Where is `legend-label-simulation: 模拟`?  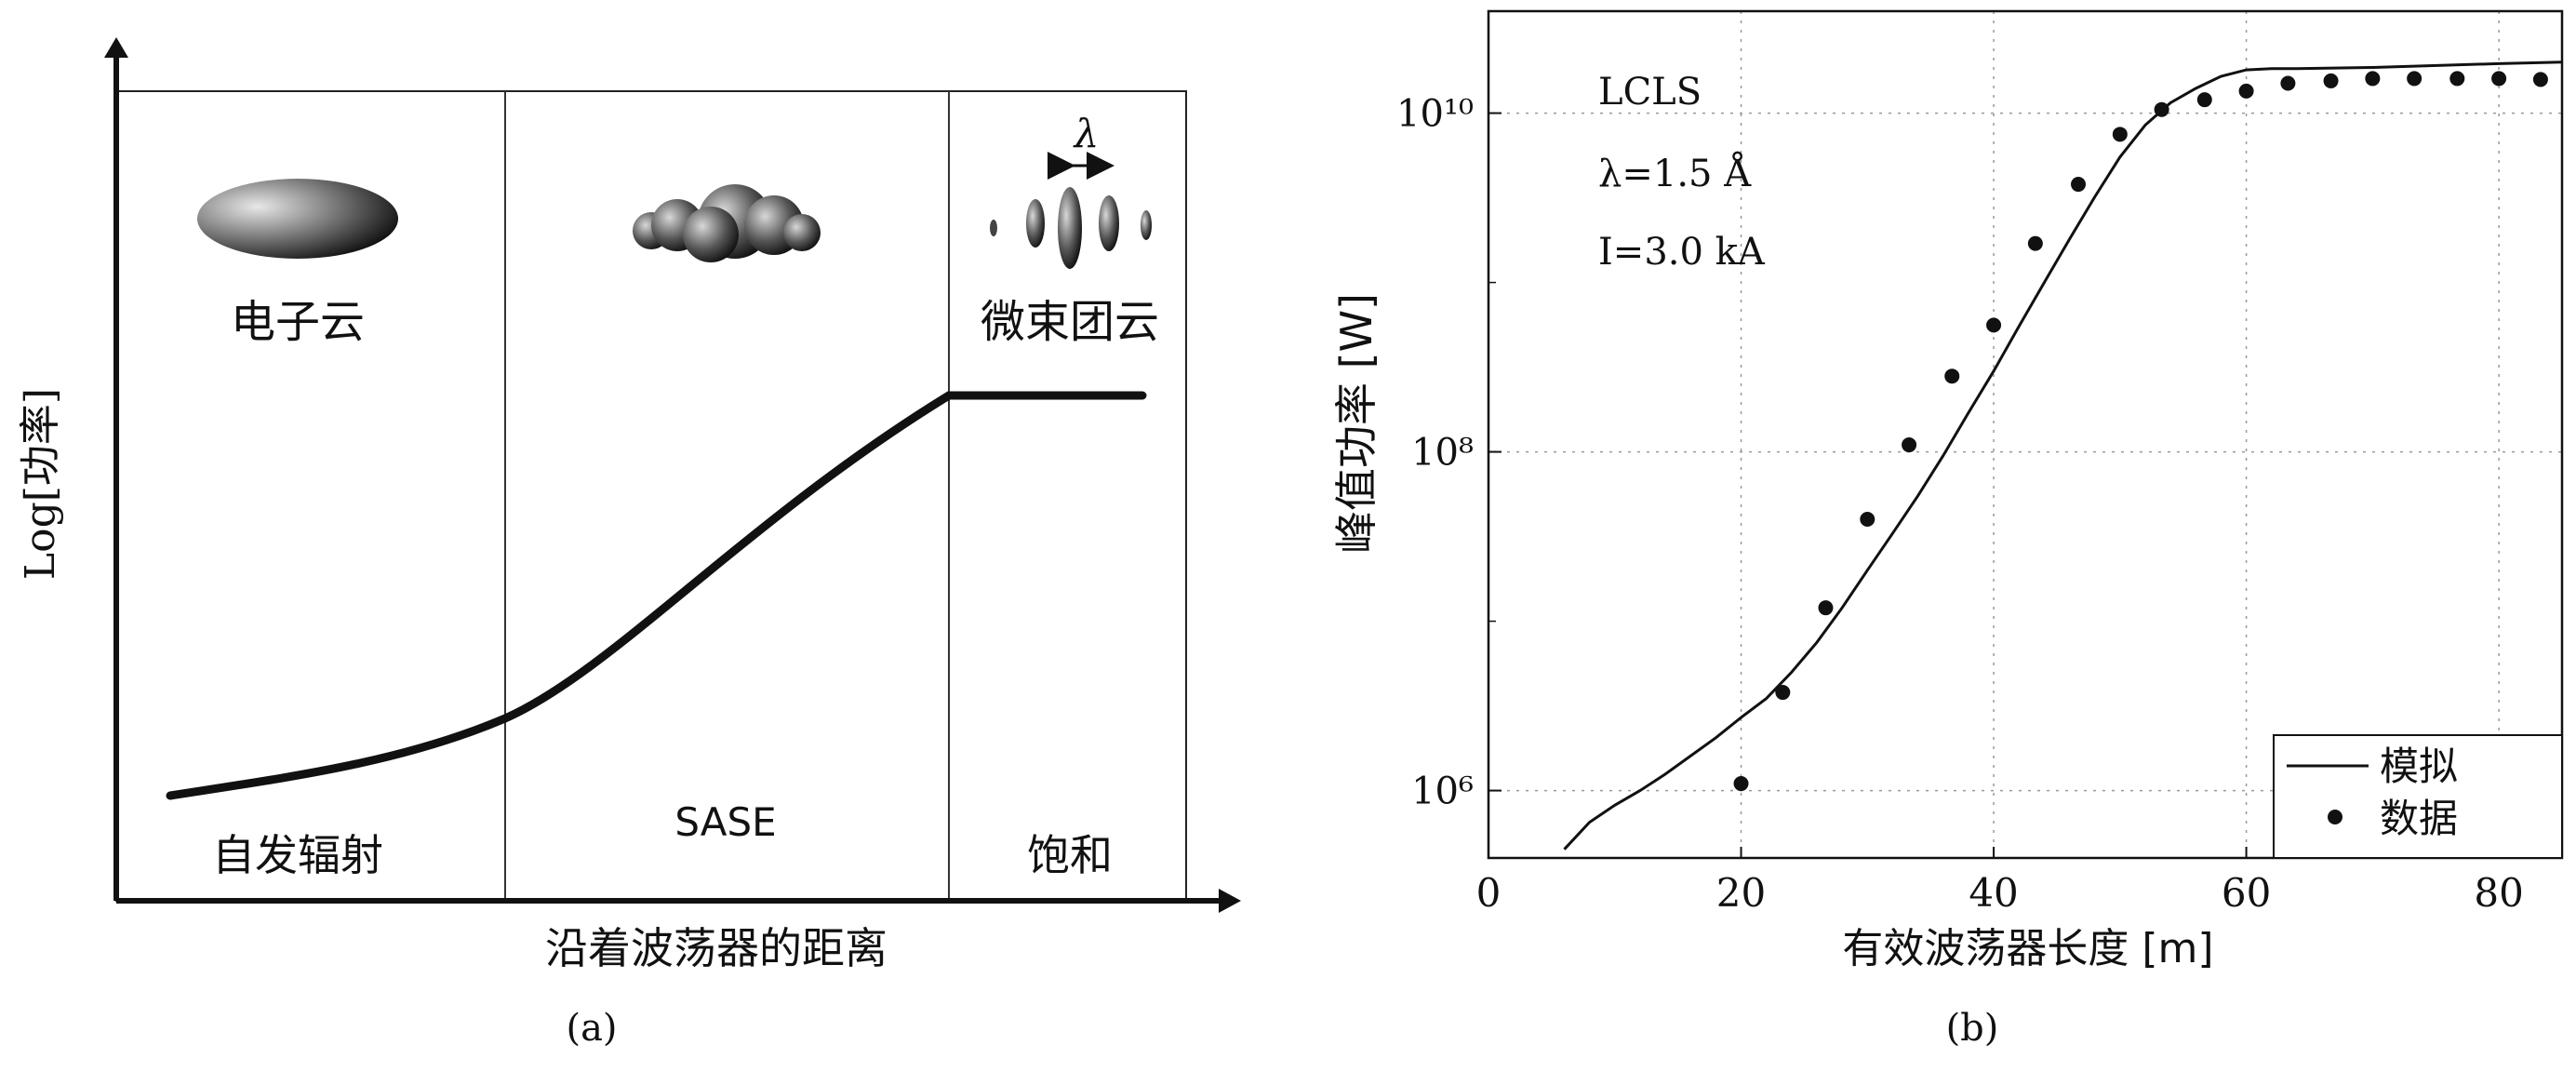 legend-label-simulation: 模拟 is located at coordinates (2419, 766).